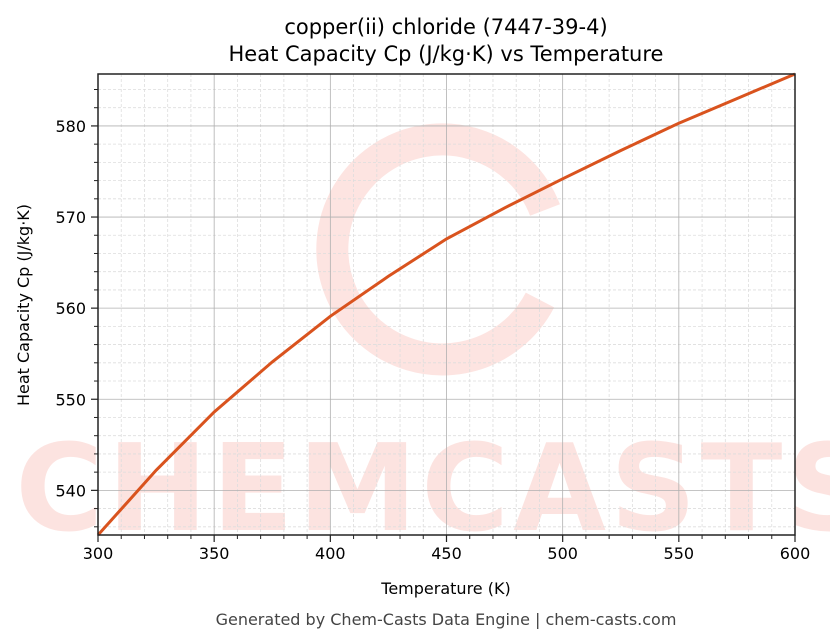 This screenshot has width=830, height=644. What do you see at coordinates (70, 308) in the screenshot?
I see `y-tick-label: 560` at bounding box center [70, 308].